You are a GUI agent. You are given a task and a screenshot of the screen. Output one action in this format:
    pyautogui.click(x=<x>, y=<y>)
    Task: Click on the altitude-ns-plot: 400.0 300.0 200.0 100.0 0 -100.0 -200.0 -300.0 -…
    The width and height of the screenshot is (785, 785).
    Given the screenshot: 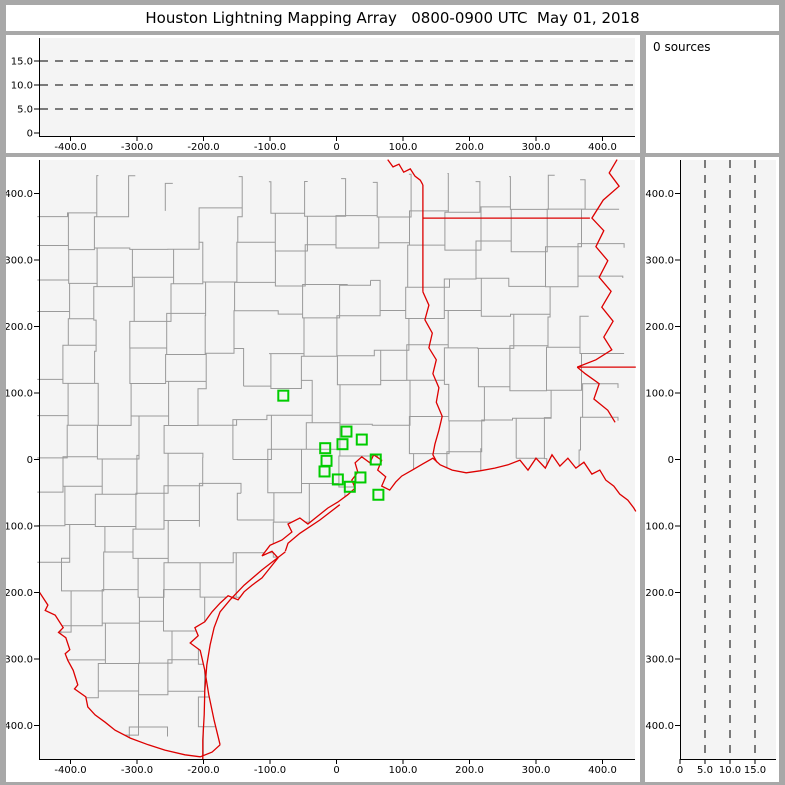 What is the action you would take?
    pyautogui.click(x=712, y=469)
    